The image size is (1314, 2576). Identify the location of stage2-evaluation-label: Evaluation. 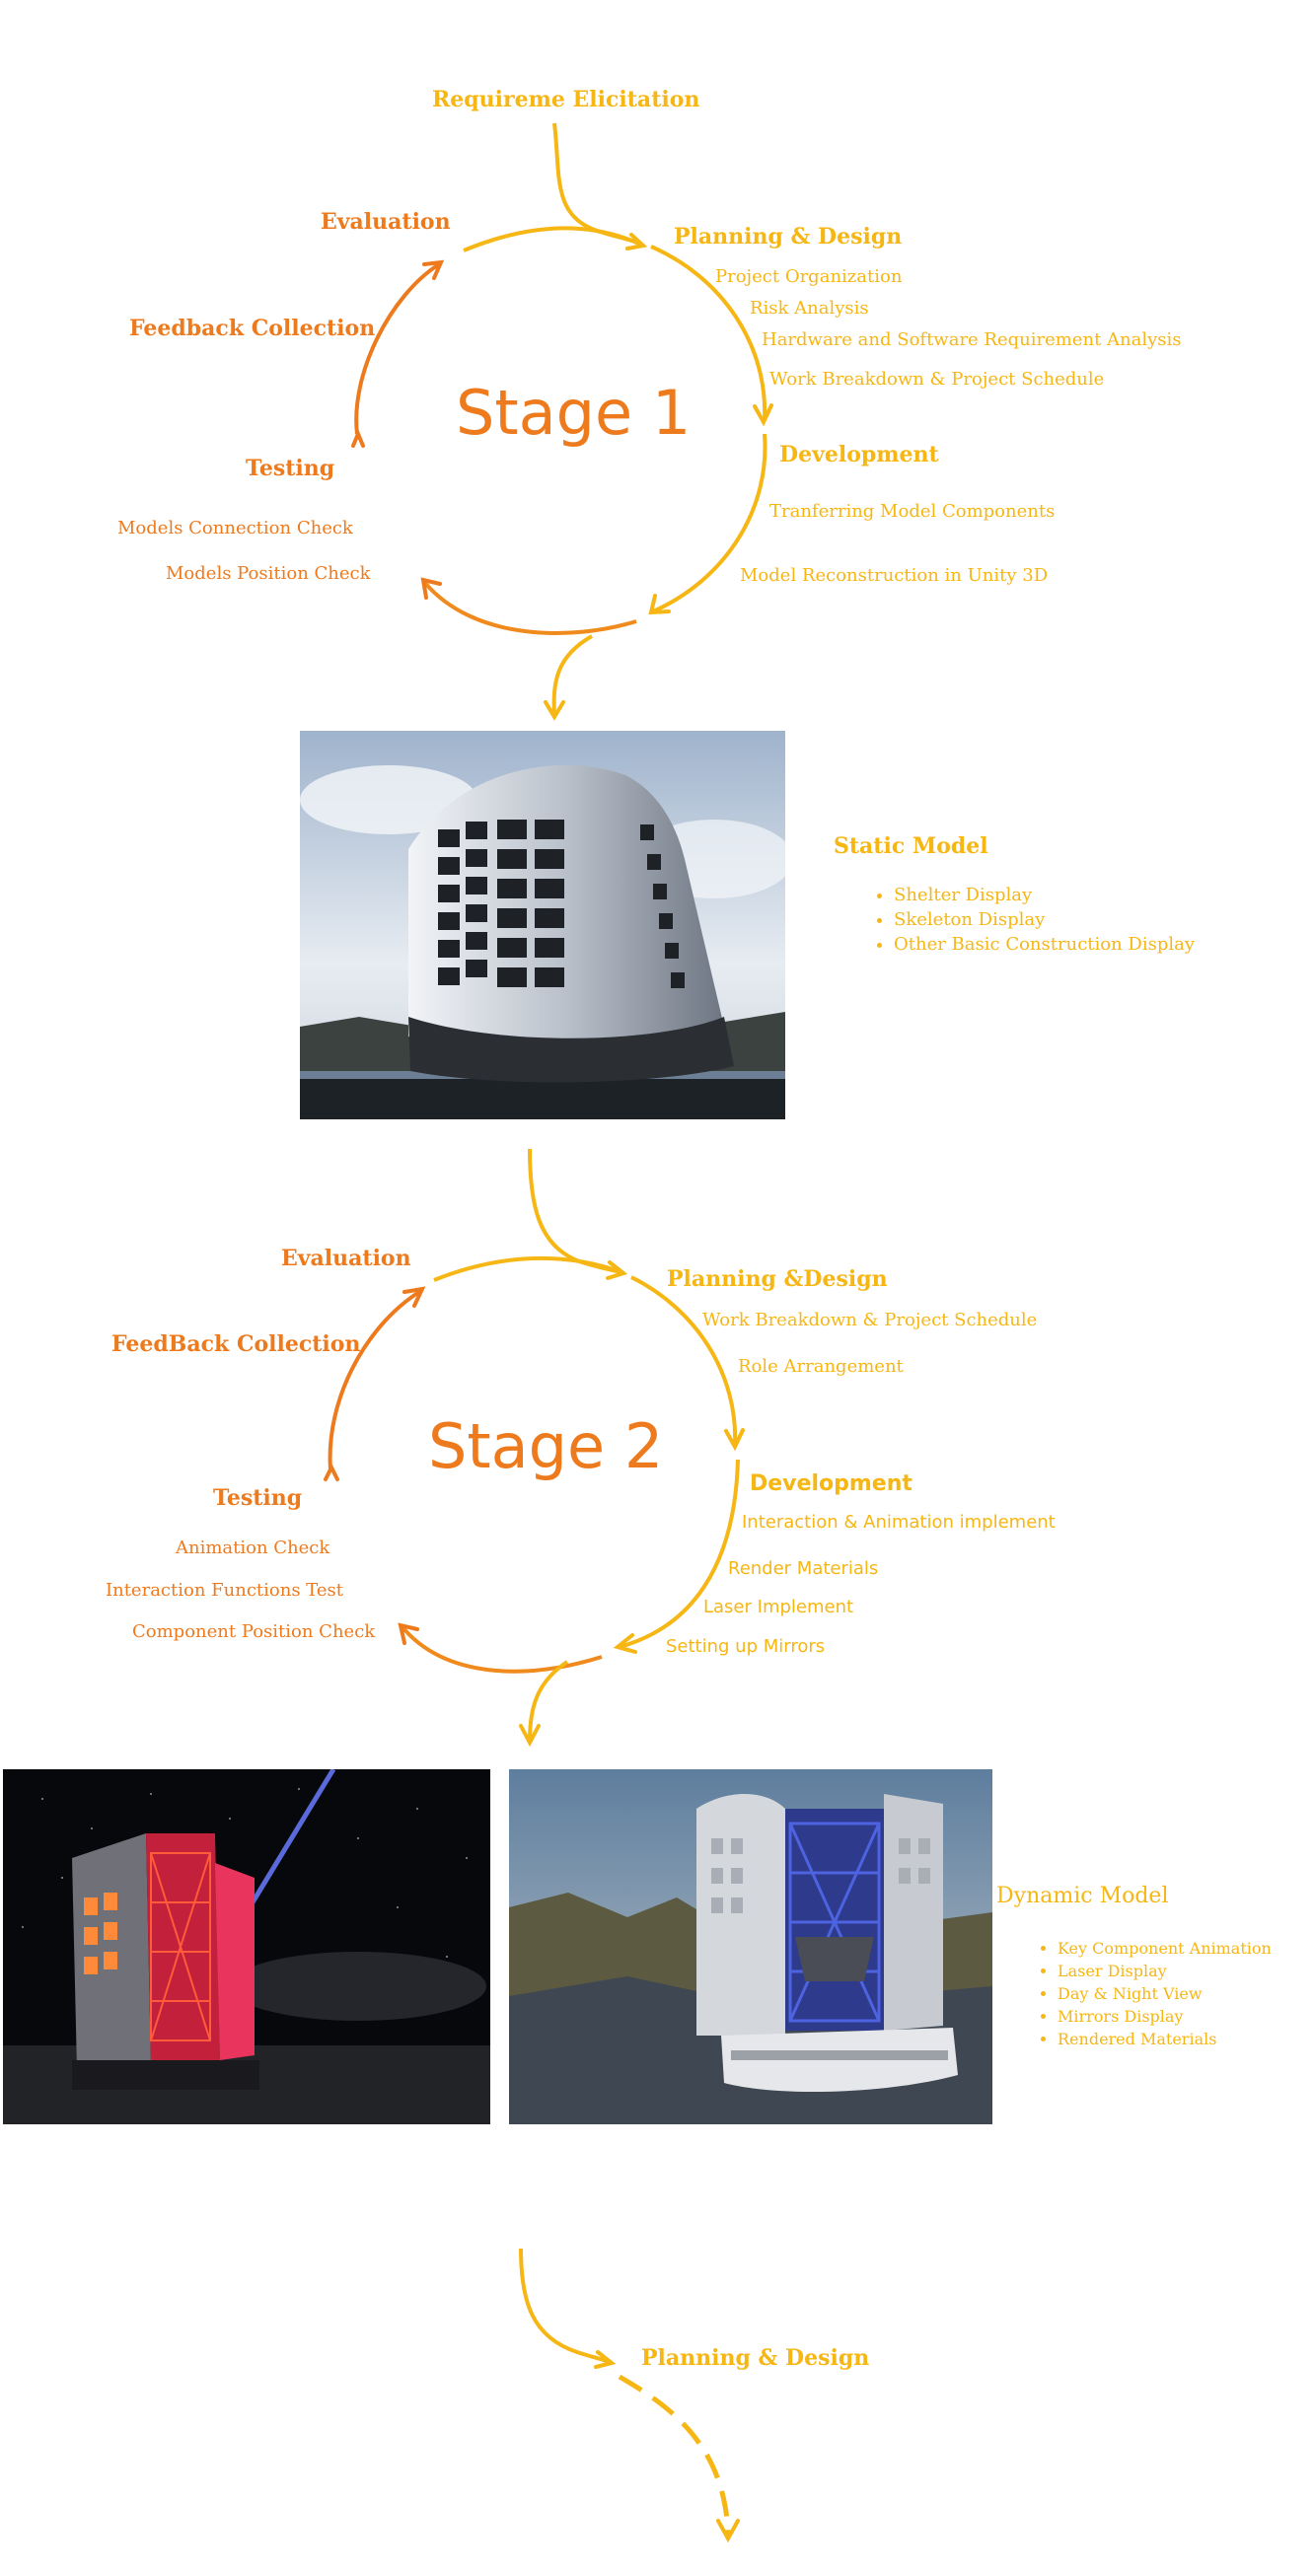
(346, 1258).